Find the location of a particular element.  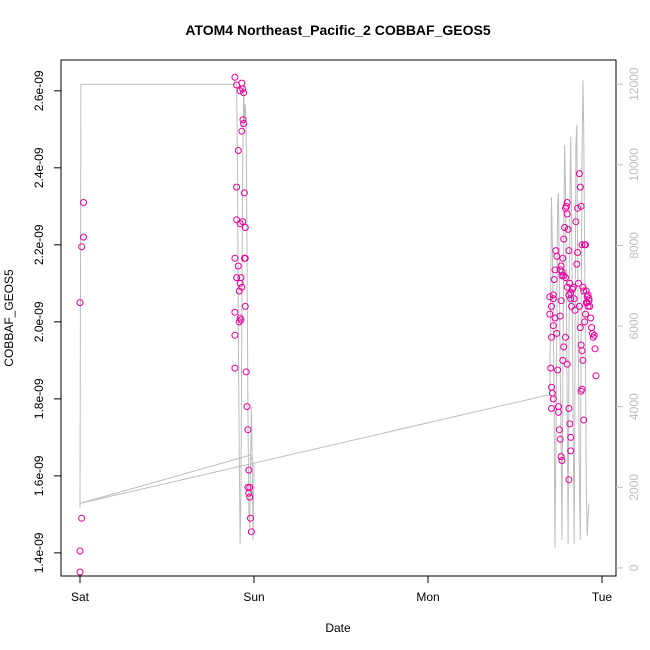

y2-tick-label: 6000 is located at coordinates (634, 325).